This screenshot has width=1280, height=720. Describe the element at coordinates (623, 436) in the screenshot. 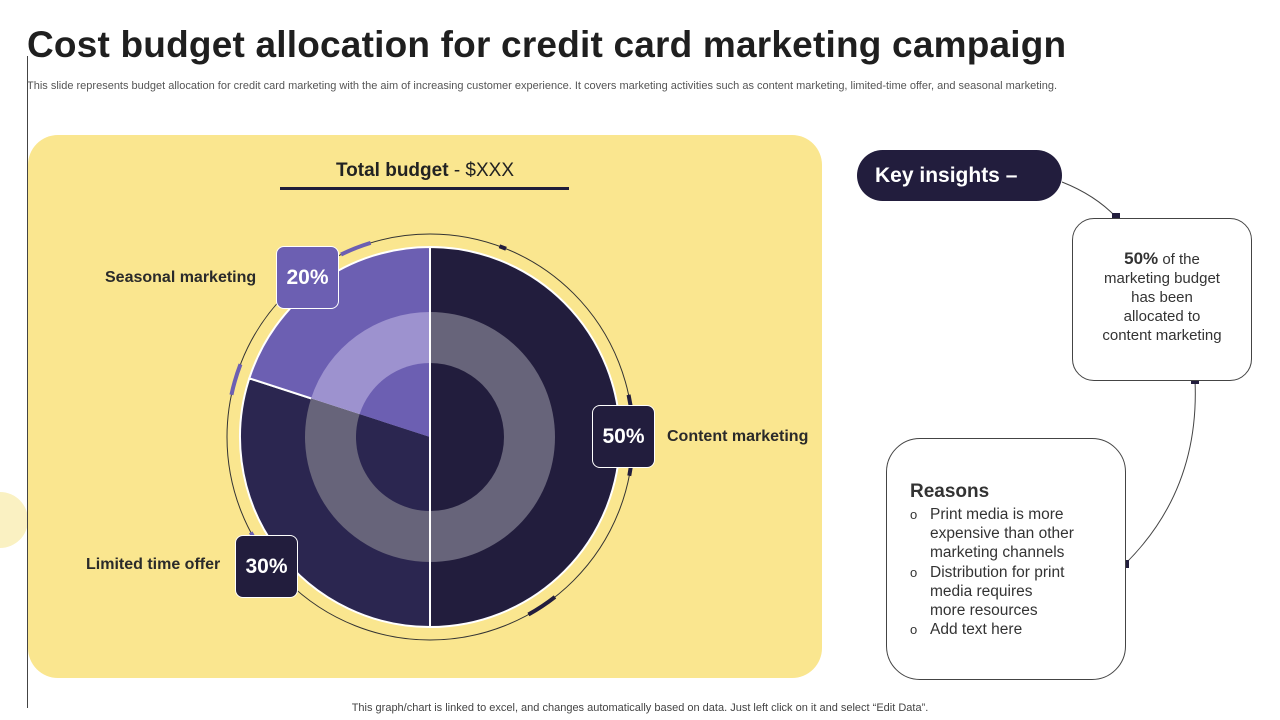

I see `pct-label-content: 50%` at that location.